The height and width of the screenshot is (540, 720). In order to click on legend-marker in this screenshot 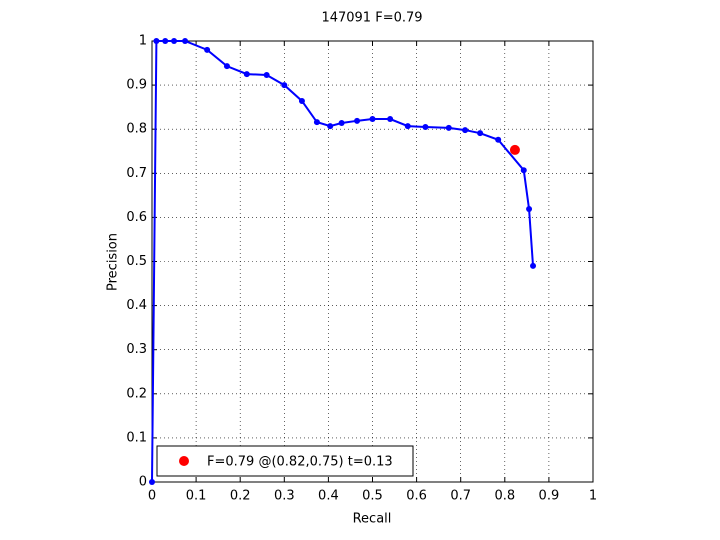, I will do `click(184, 461)`.